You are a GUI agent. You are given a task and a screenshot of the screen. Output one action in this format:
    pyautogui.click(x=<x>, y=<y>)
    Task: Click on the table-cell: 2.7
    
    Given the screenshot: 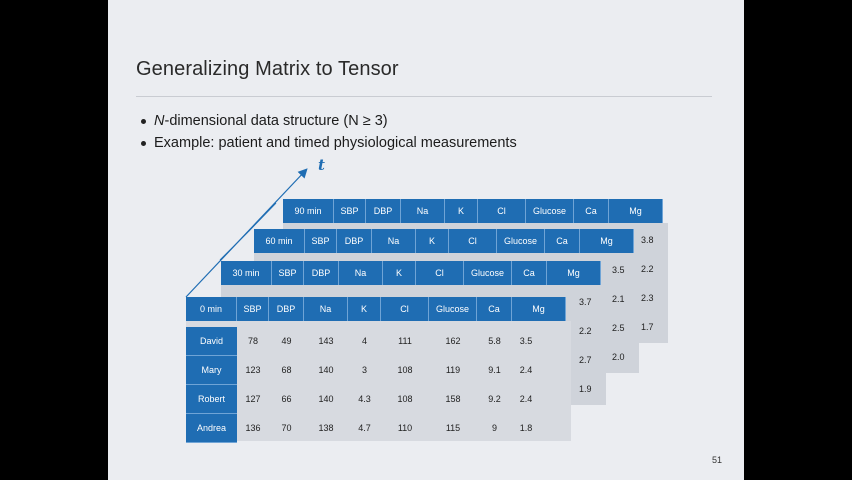 What is the action you would take?
    pyautogui.click(x=585, y=360)
    